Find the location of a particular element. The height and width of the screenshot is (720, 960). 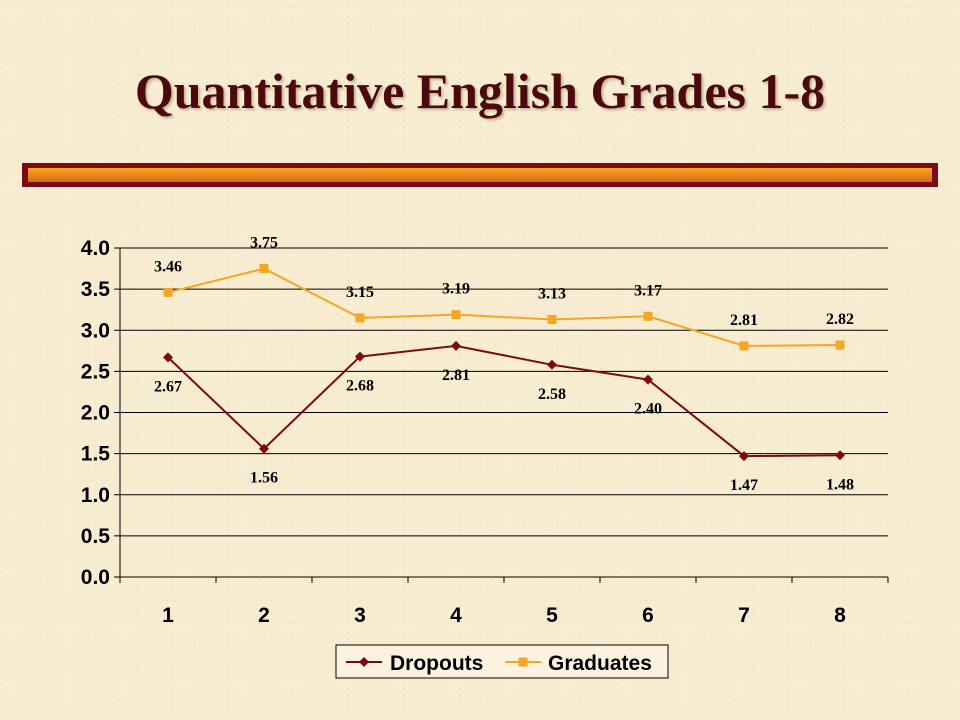

legend-label-dropouts: Dropouts is located at coordinates (436, 663).